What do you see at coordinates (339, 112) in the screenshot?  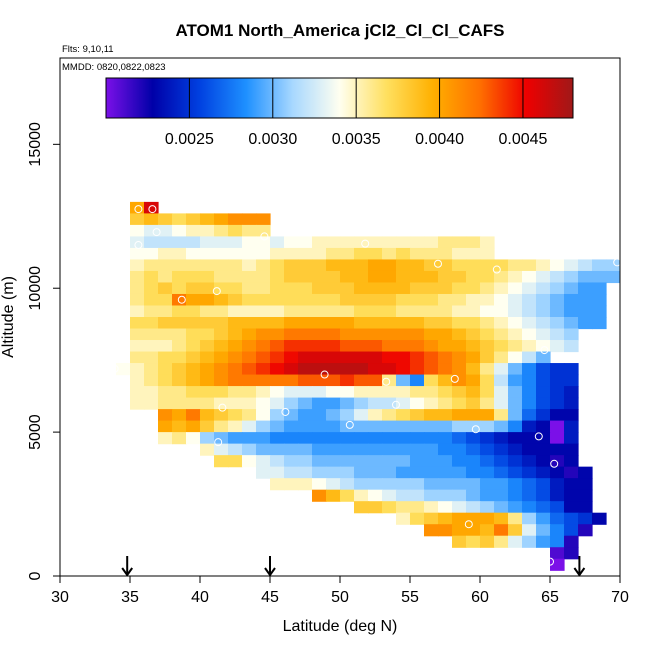 I see `colorbar: 0.0025 0.0030 0.0035 0.0040 0.0045` at bounding box center [339, 112].